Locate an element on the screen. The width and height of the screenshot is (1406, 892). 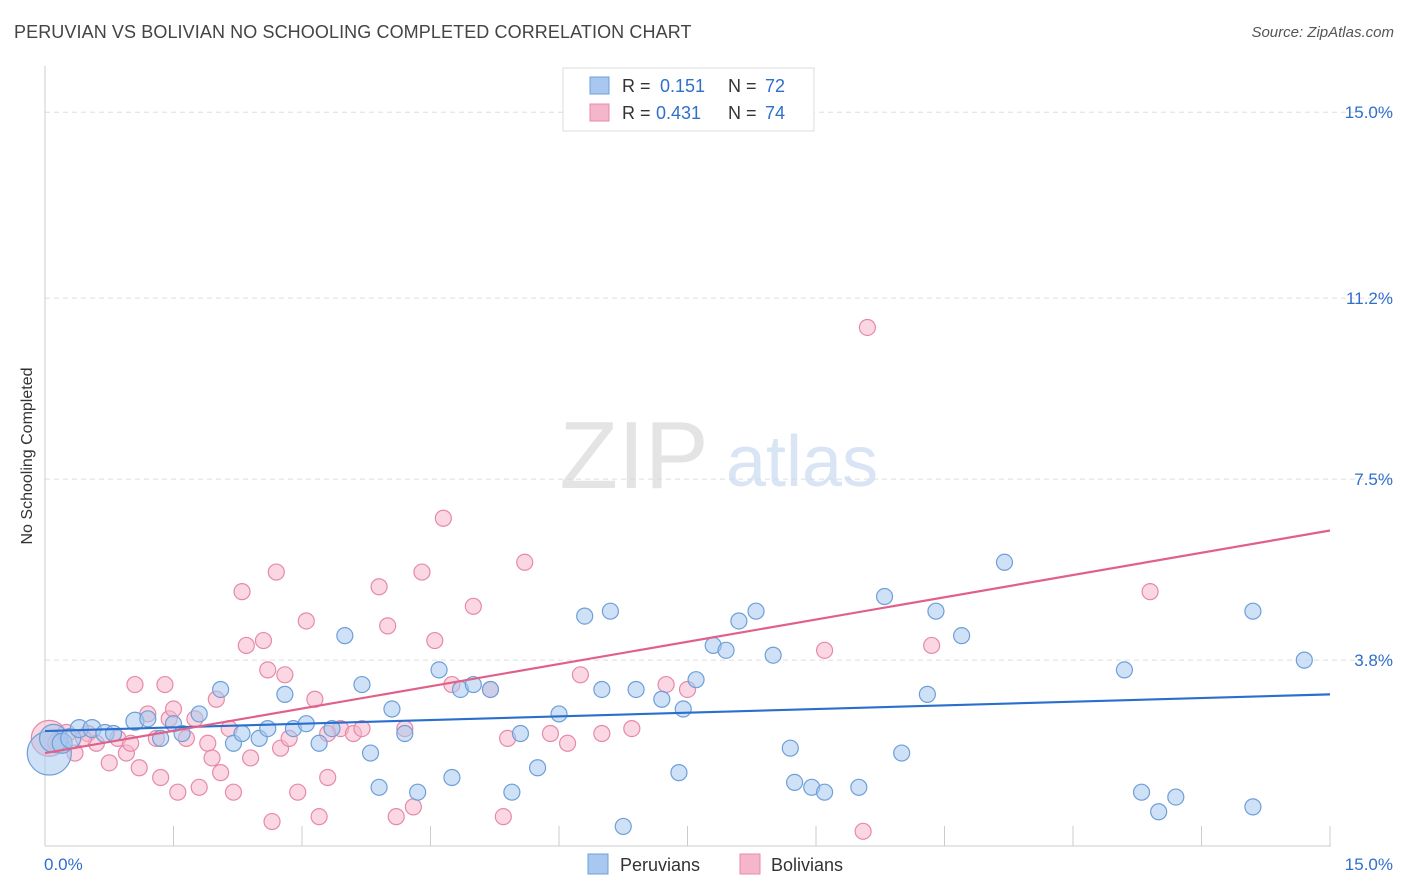
watermark: ZIP atlas is located at coordinates (718, 455).